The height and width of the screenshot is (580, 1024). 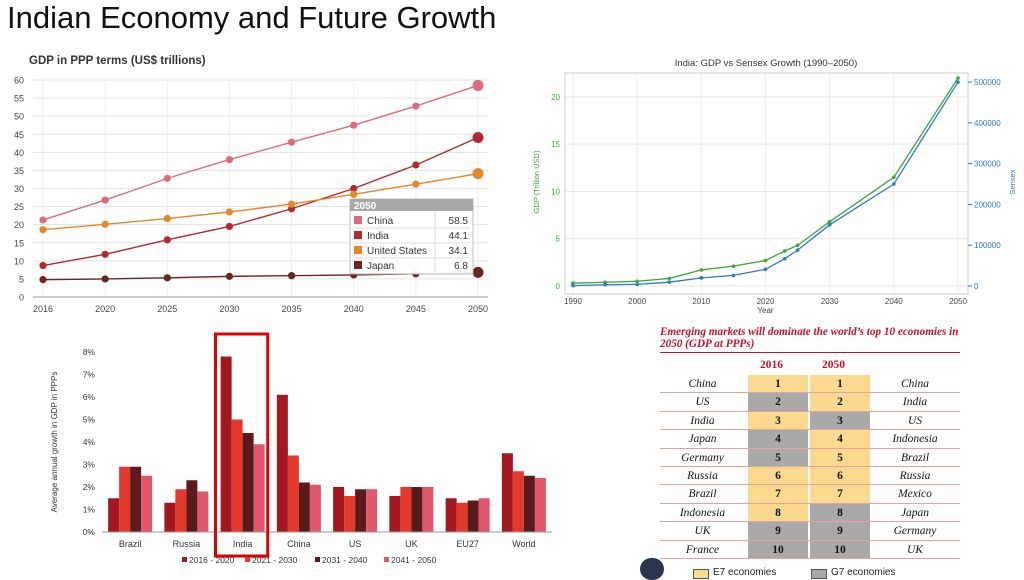 What do you see at coordinates (915, 402) in the screenshot?
I see `country-2050: India` at bounding box center [915, 402].